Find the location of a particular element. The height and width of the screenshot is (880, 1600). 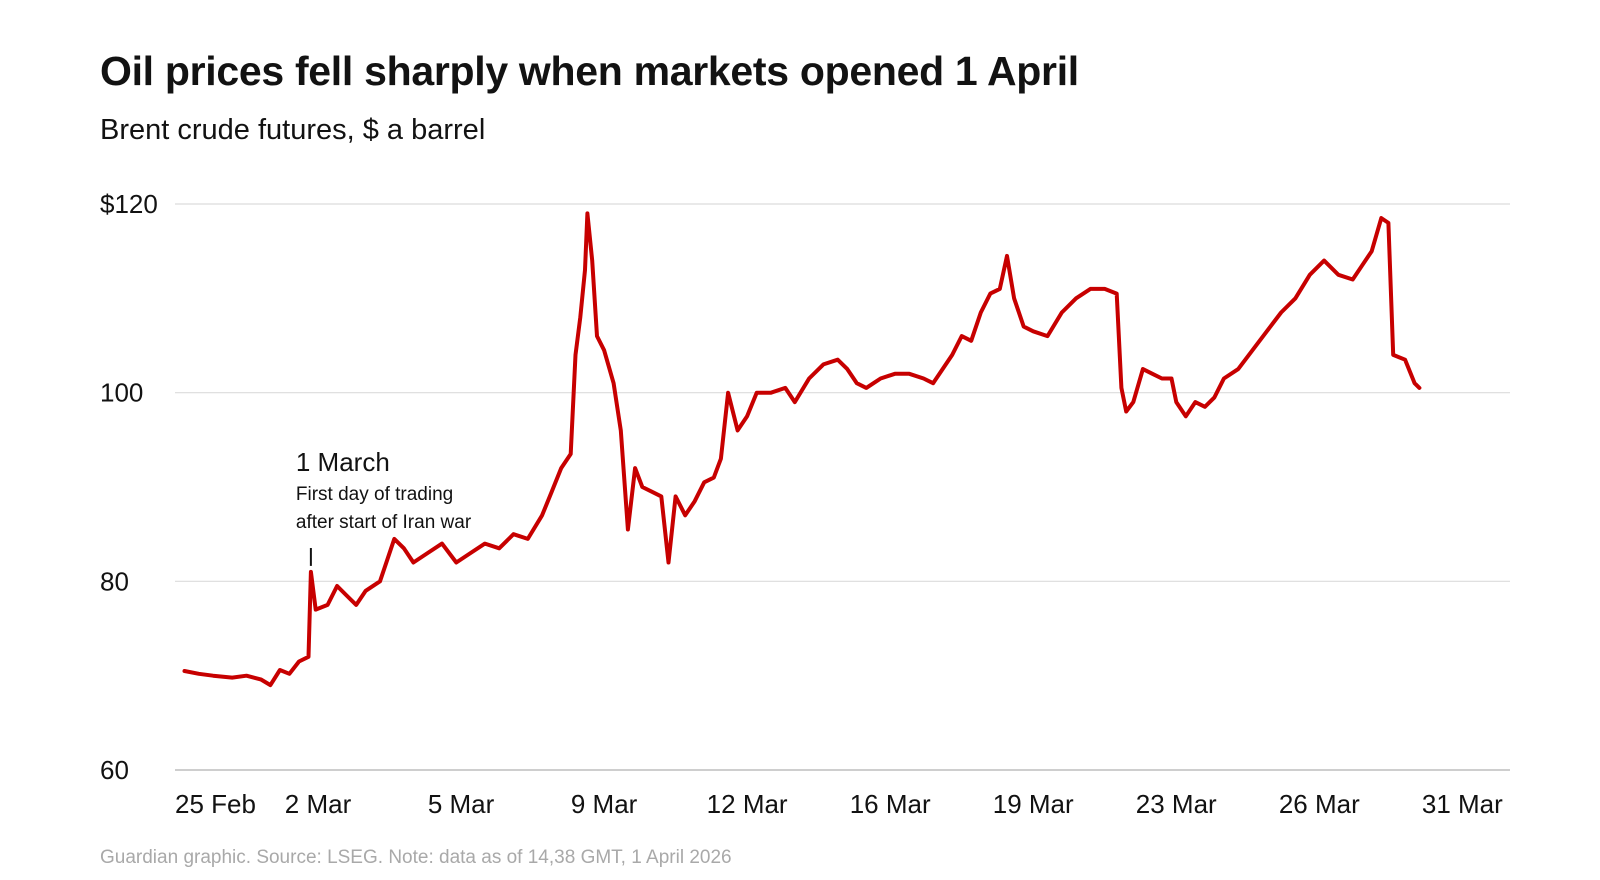

x-tick-label-7: 23 Mar is located at coordinates (1176, 804).